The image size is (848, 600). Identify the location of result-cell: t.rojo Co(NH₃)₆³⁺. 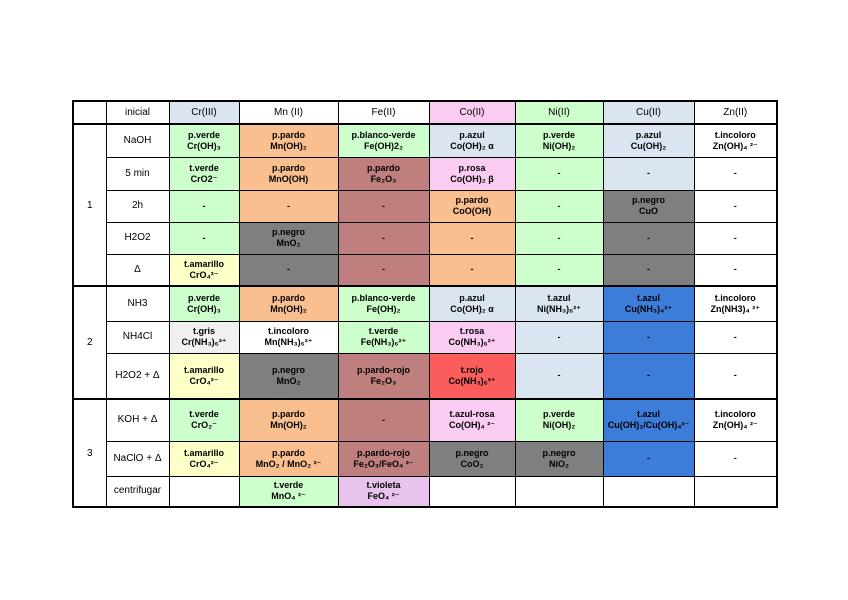
(472, 376).